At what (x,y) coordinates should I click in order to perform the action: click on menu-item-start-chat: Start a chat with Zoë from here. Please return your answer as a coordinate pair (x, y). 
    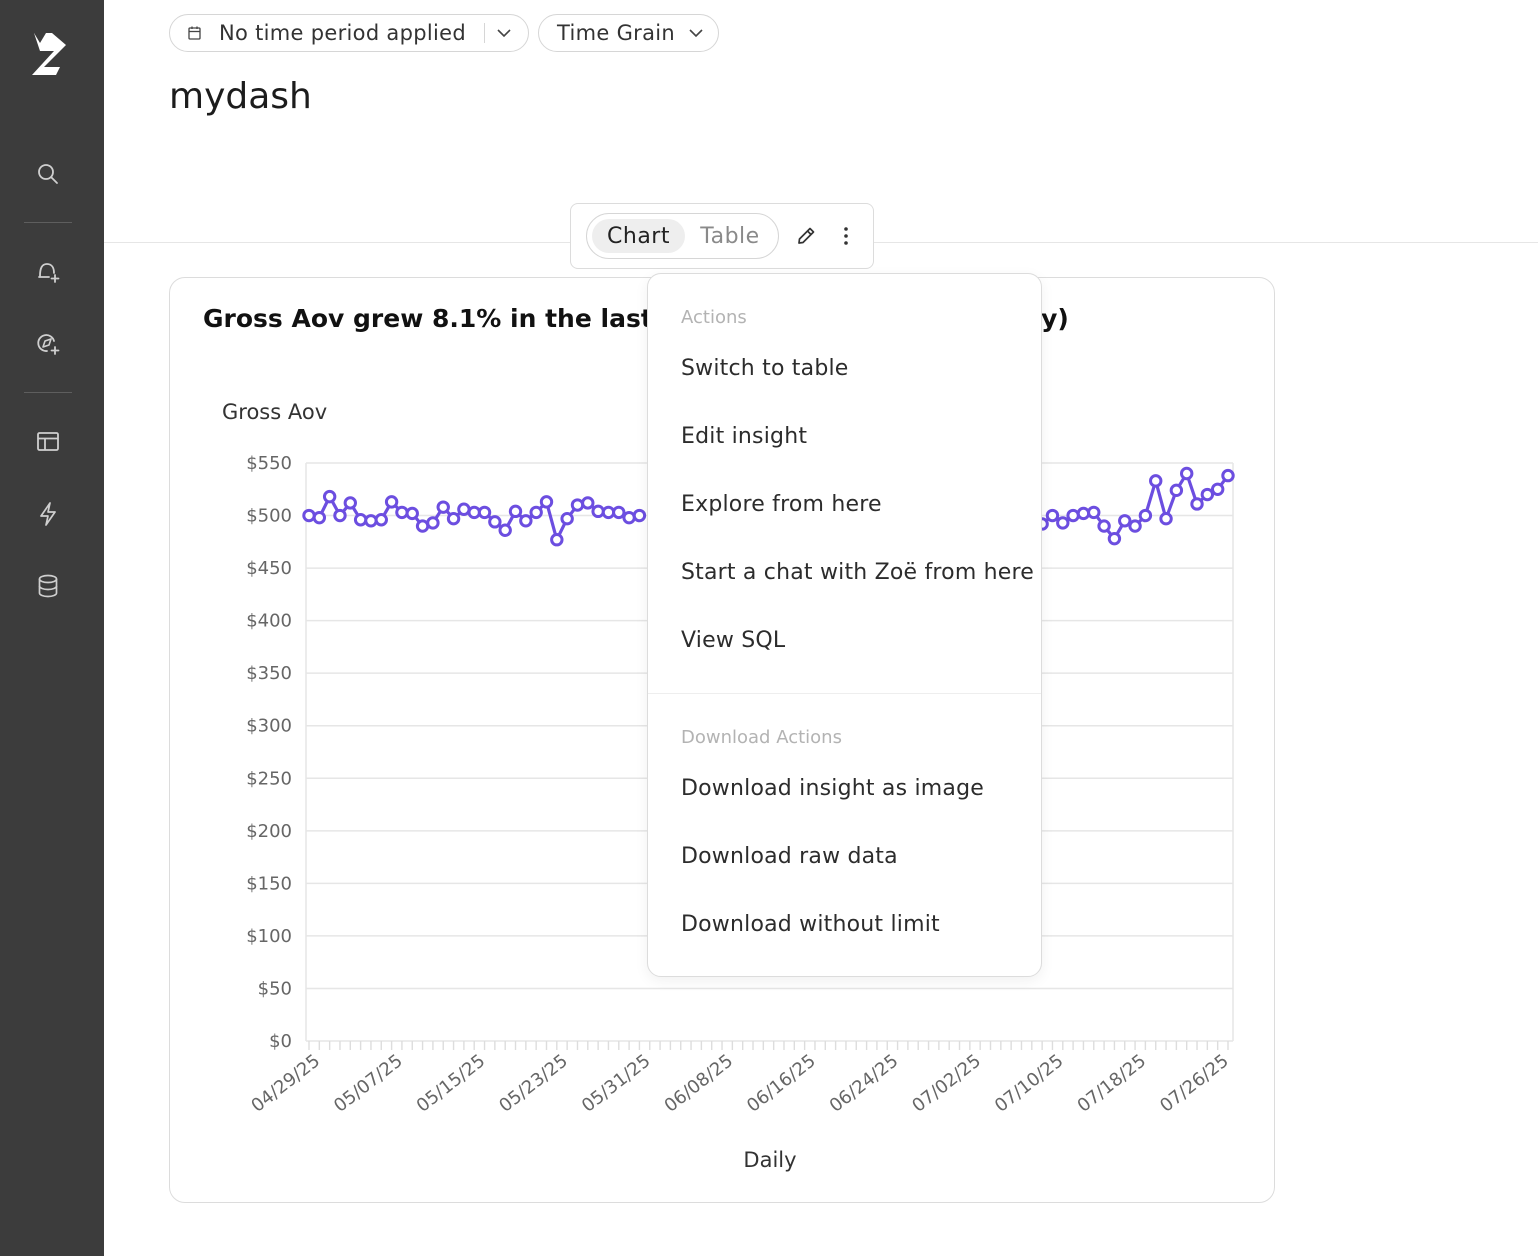
    Looking at the image, I should click on (858, 572).